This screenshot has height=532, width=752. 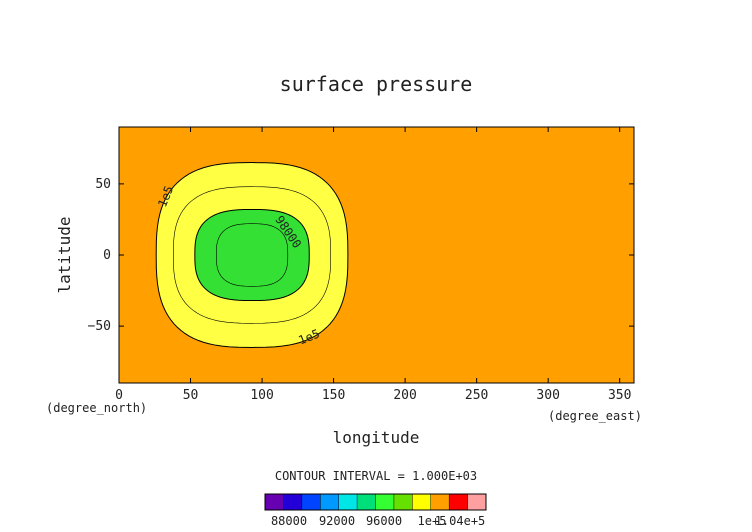 I want to click on y-tick-label: 50, so click(x=103, y=184).